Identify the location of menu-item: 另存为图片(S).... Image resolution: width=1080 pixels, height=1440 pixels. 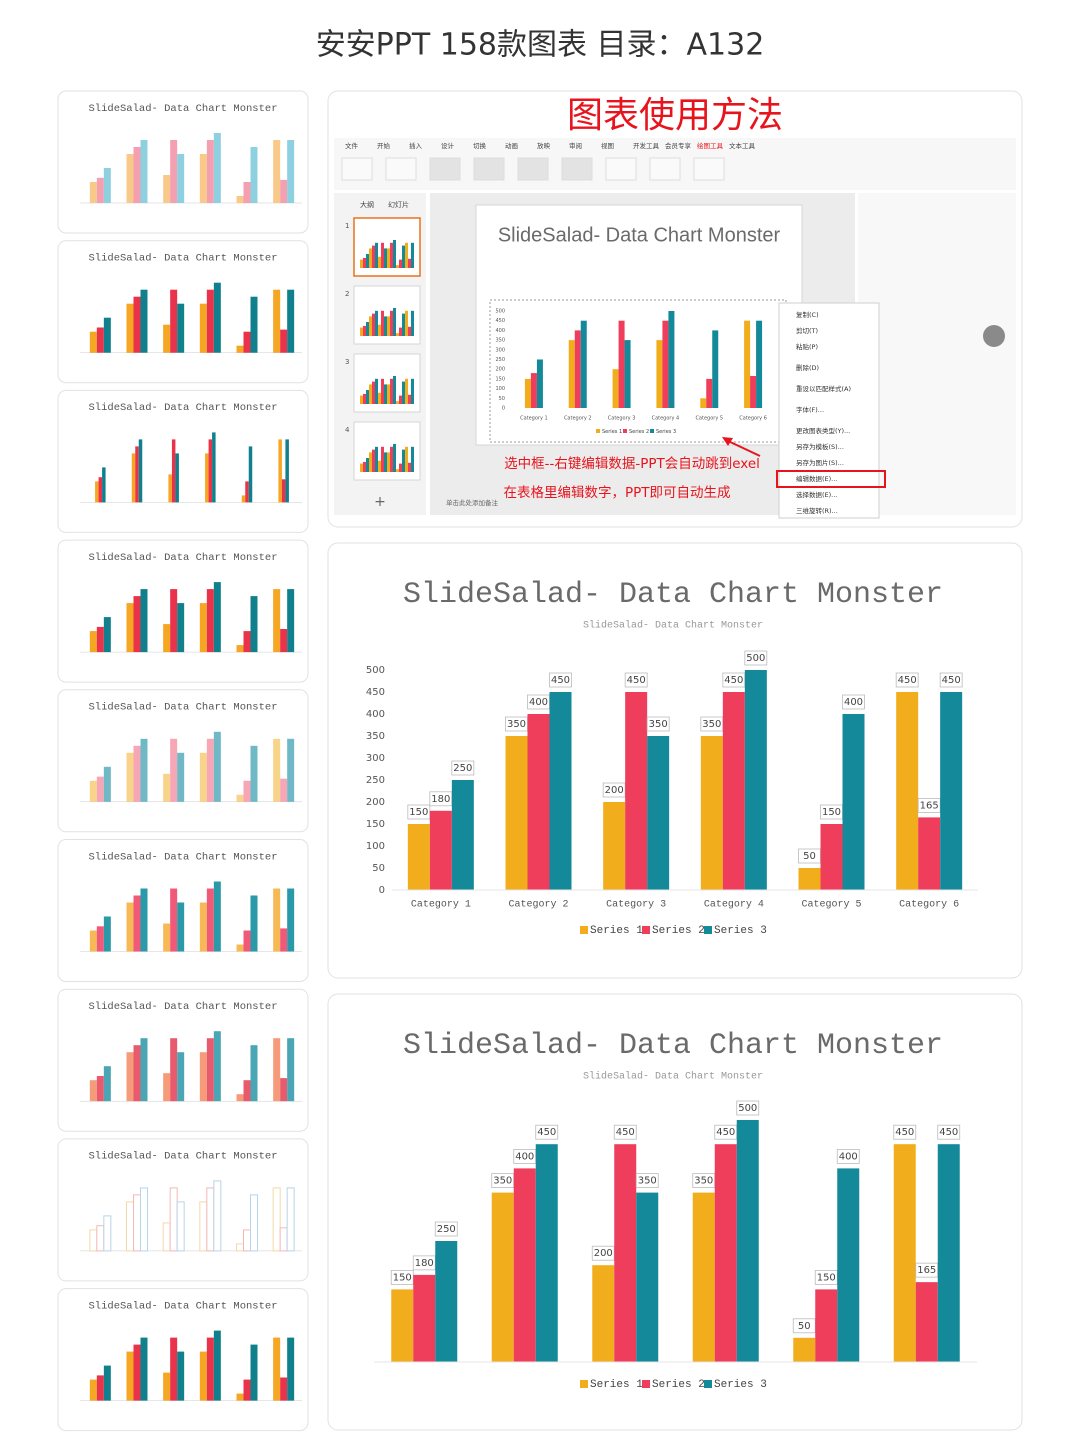
(820, 462).